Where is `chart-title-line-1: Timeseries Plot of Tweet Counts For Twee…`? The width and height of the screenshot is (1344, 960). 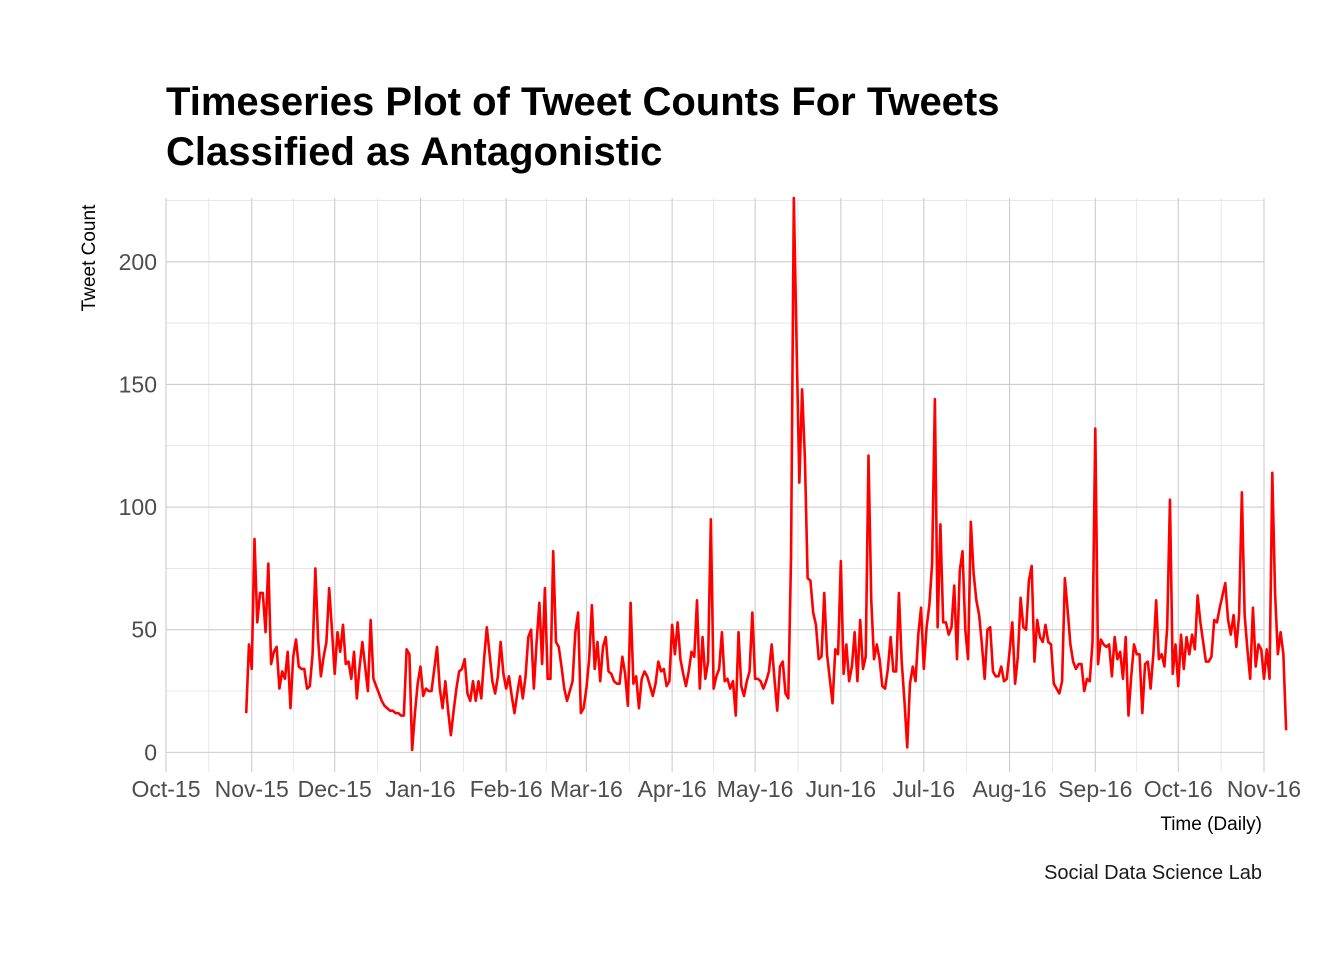
chart-title-line-1: Timeseries Plot of Tweet Counts For Twee… is located at coordinates (583, 102).